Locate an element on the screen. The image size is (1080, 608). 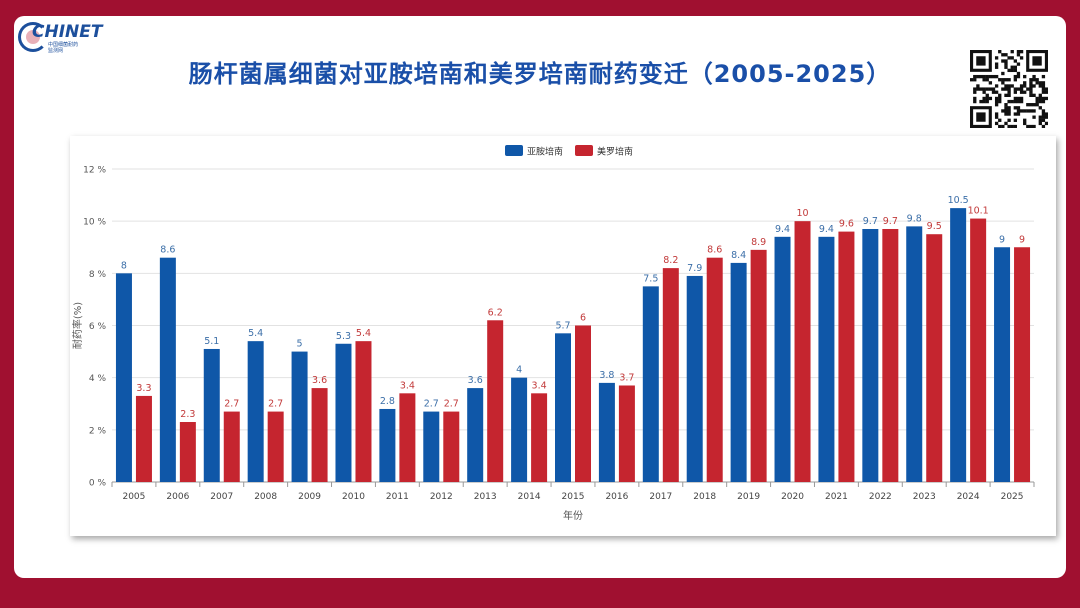
legend-label: 亚胺培南 is located at coordinates (545, 152).